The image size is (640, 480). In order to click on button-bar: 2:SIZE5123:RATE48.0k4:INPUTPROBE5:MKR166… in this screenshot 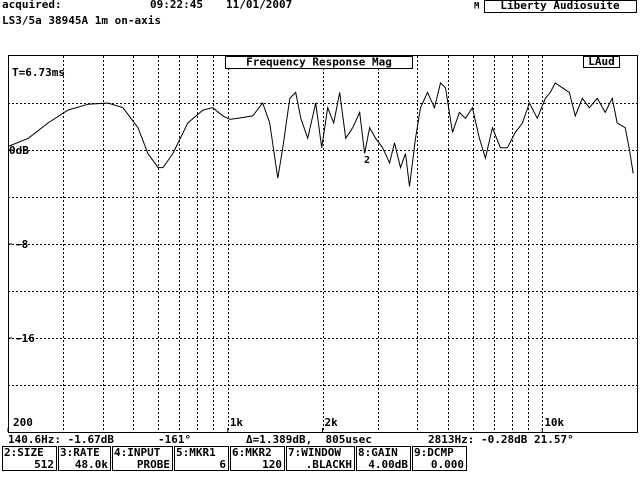, I will do `click(234, 458)`.